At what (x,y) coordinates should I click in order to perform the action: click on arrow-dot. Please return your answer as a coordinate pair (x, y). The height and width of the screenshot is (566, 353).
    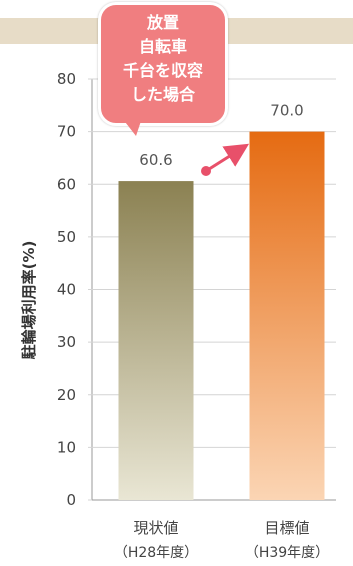
    Looking at the image, I should click on (206, 171).